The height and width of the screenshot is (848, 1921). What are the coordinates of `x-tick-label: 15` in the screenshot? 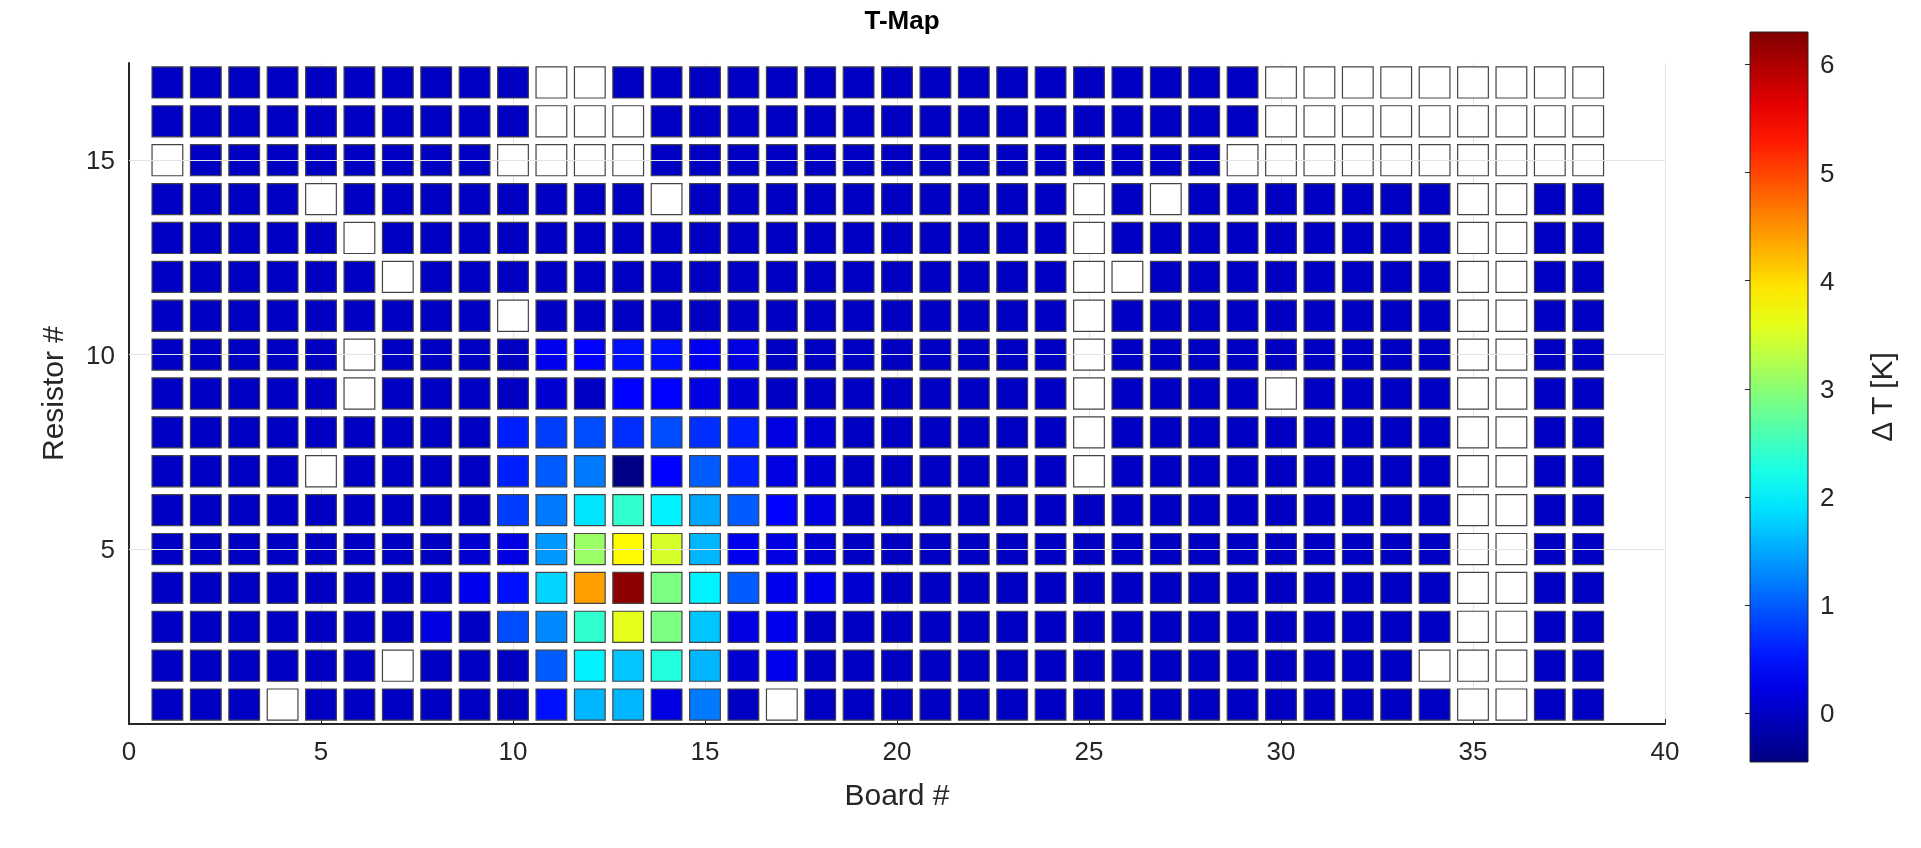 It's located at (705, 751).